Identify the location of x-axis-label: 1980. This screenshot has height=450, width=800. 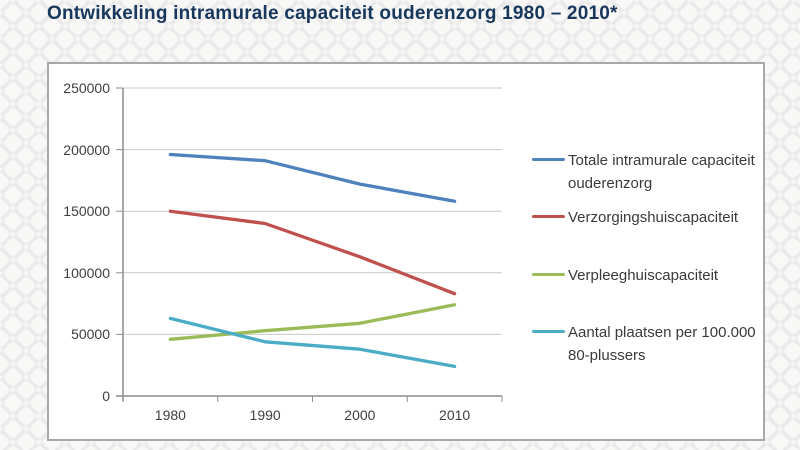
(170, 415).